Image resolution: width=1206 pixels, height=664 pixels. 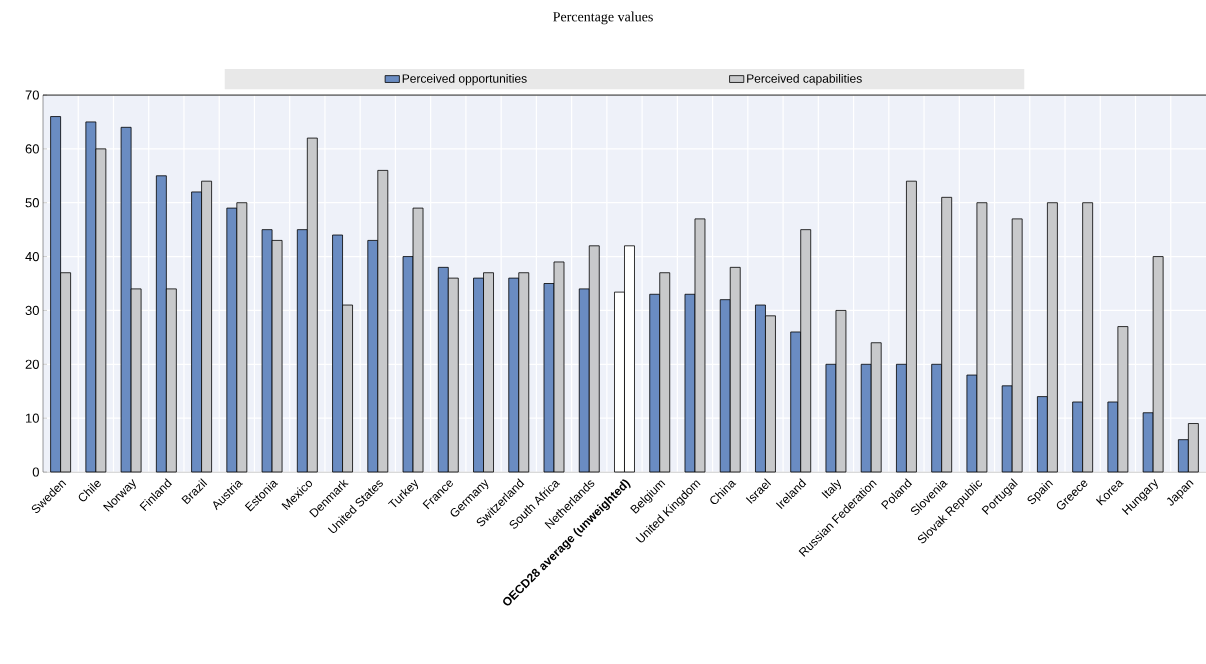 What do you see at coordinates (32, 95) in the screenshot?
I see `y-tick-label: 70` at bounding box center [32, 95].